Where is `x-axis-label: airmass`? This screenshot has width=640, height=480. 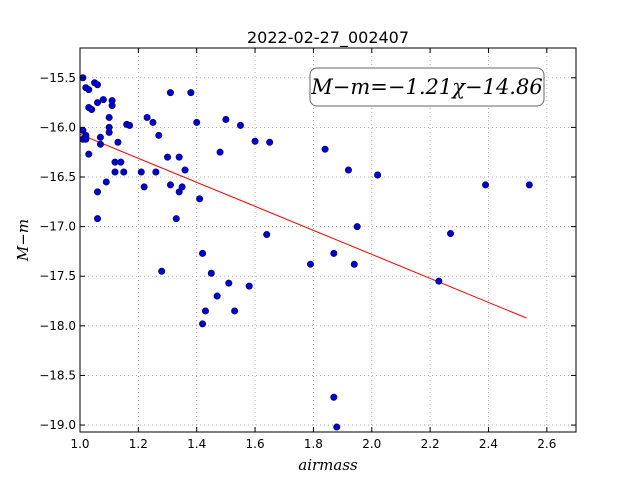 x-axis-label: airmass is located at coordinates (328, 465).